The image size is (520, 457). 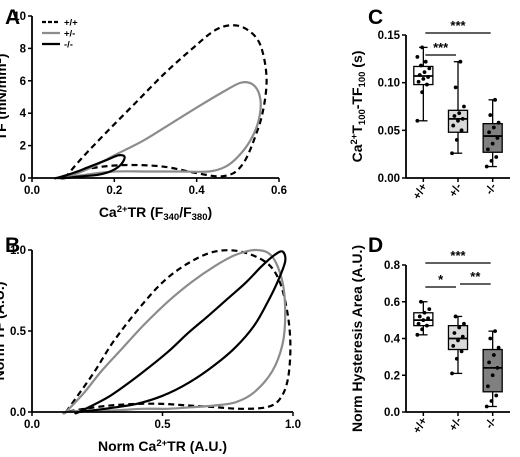 What do you see at coordinates (23, 82) in the screenshot?
I see `y-tick-label: 6` at bounding box center [23, 82].